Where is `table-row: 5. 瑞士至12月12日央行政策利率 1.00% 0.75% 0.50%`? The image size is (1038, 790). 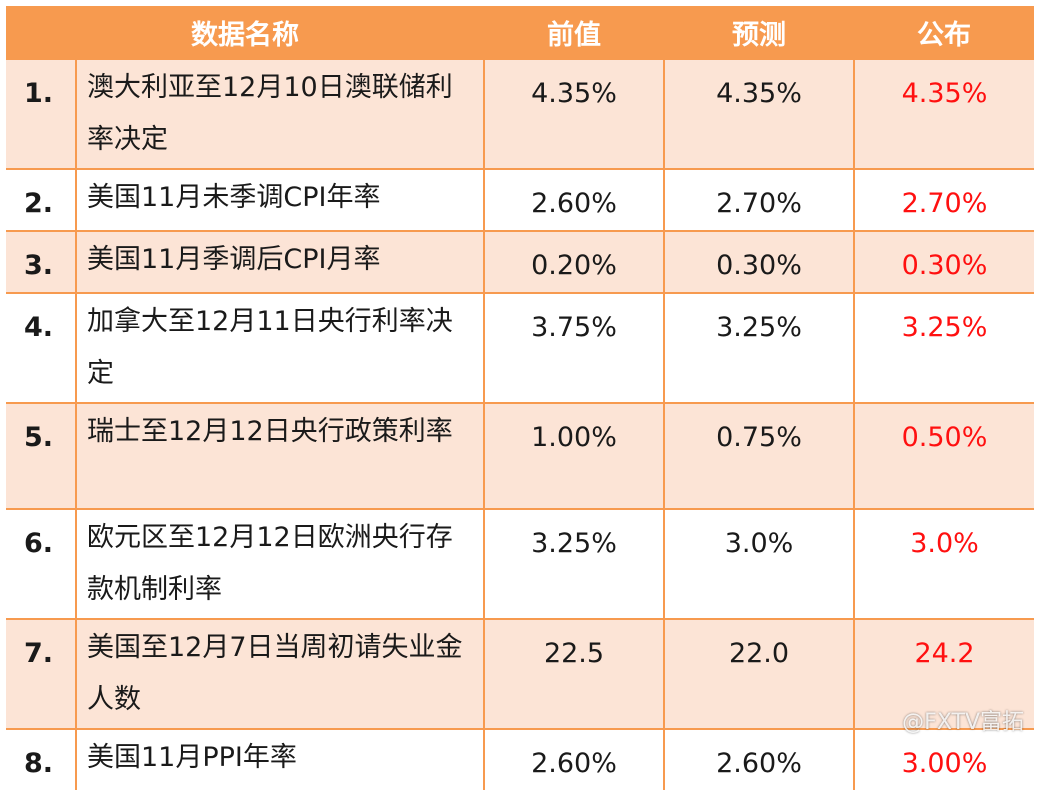
table-row: 5. 瑞士至12月12日央行政策利率 1.00% 0.75% 0.50% is located at coordinates (520, 455).